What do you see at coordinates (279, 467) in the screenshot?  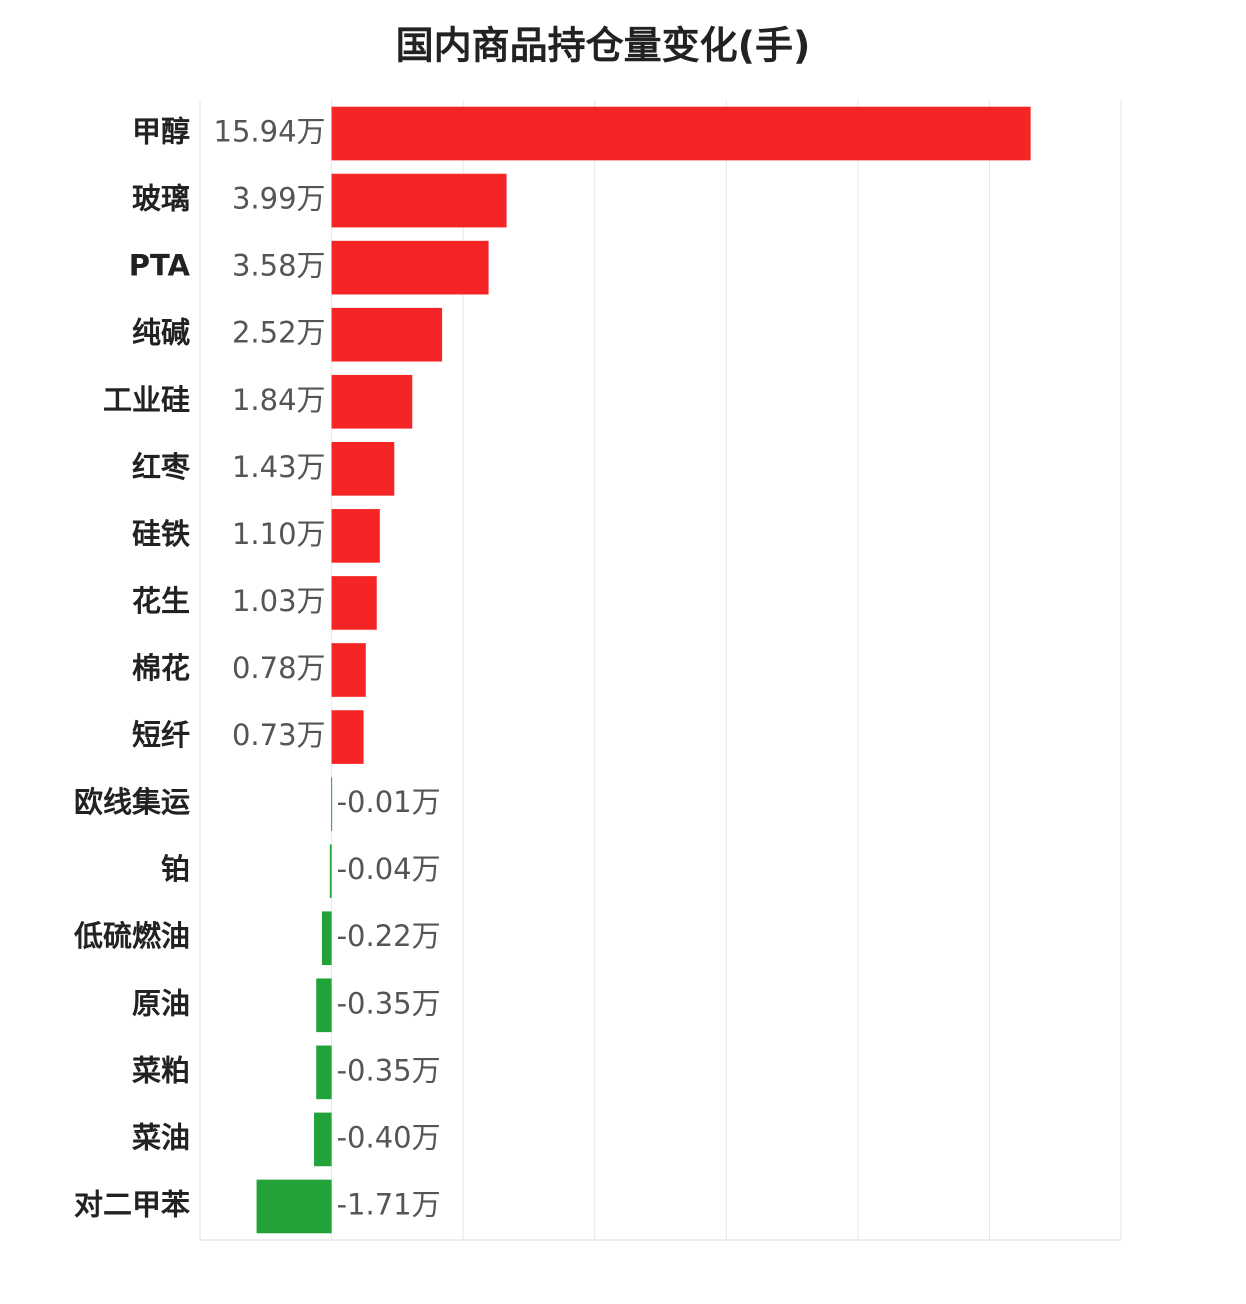 I see `value-label: 1.43万` at bounding box center [279, 467].